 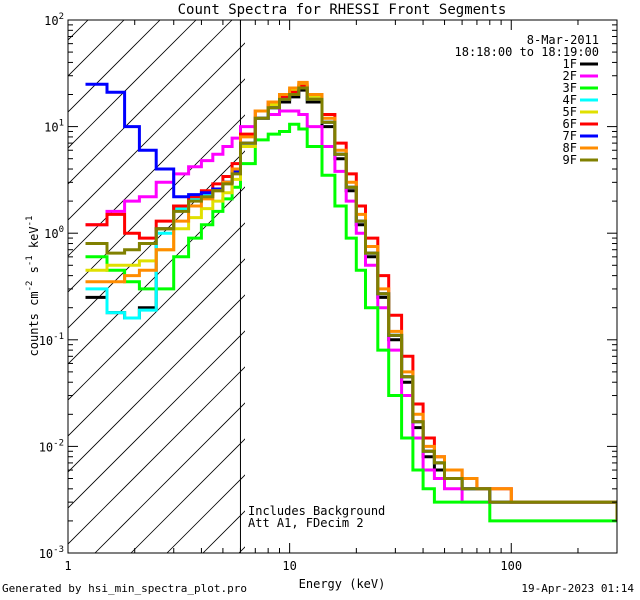 I want to click on y-tick-label: 10⁻², so click(x=51, y=446).